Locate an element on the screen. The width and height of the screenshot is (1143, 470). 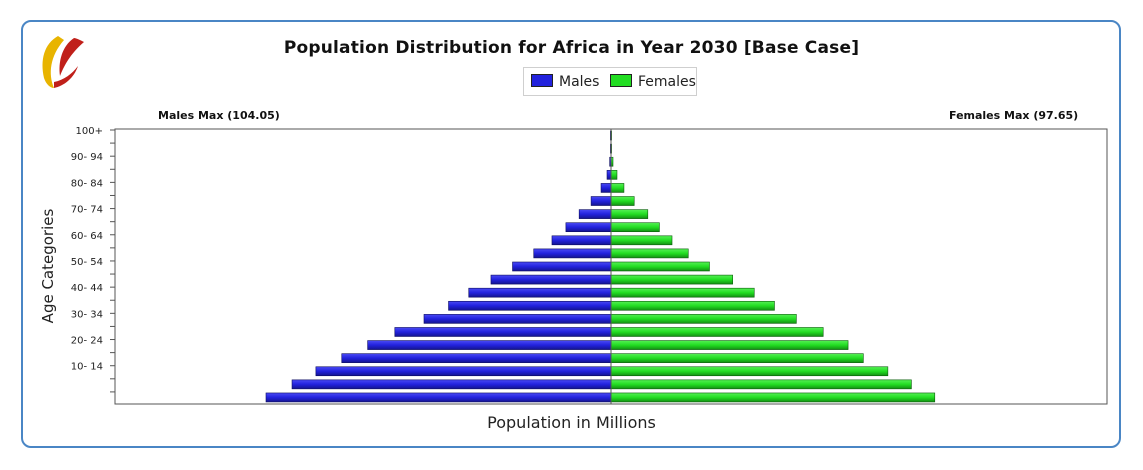
y-tick-label: 60- 64 is located at coordinates (87, 236).